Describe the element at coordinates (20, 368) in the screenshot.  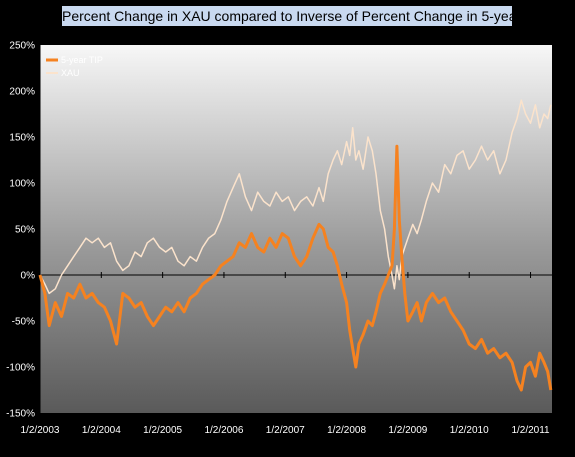
I see `y-tick-label: -100%` at that location.